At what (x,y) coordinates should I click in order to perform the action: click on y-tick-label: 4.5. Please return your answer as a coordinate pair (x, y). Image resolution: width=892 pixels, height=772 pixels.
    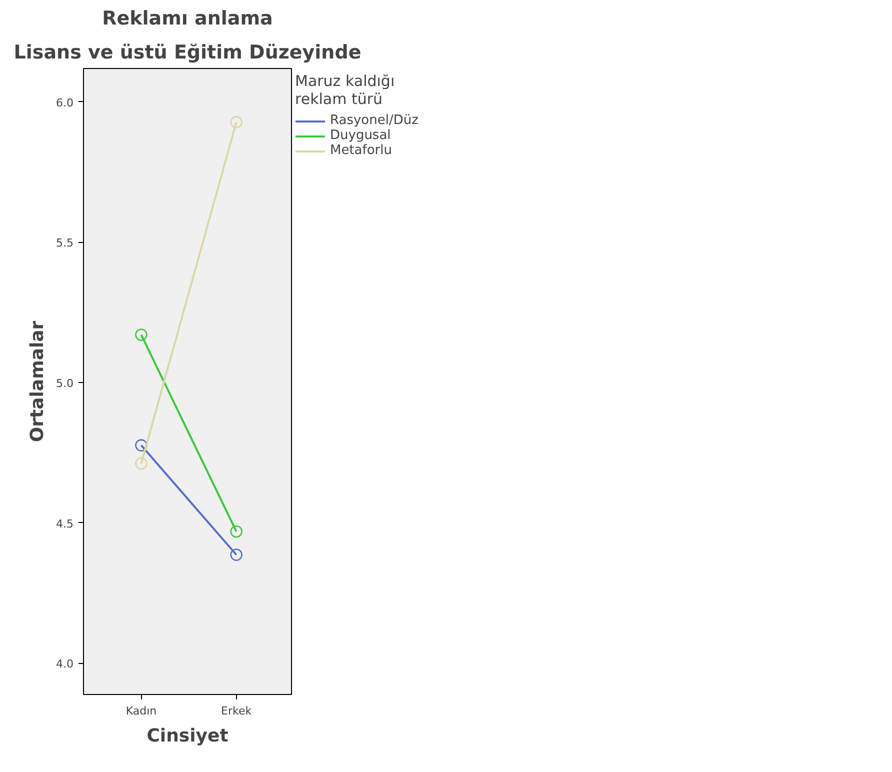
    Looking at the image, I should click on (65, 523).